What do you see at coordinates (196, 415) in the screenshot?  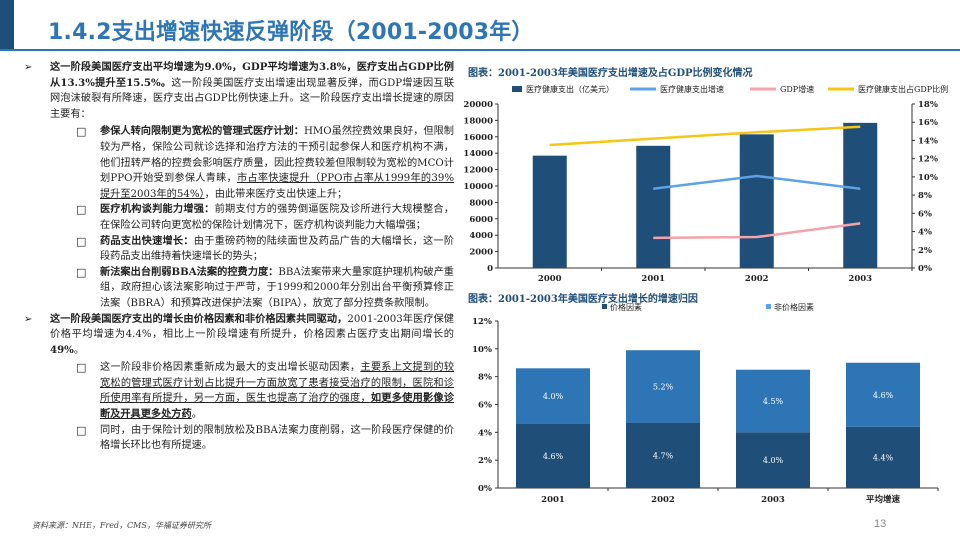 I see `sub-5-end: 。` at bounding box center [196, 415].